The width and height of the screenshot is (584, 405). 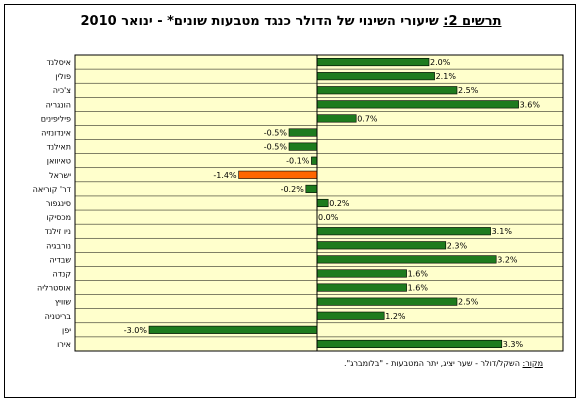 I want to click on chart-title-prefix: תרשים 2:, so click(x=472, y=21).